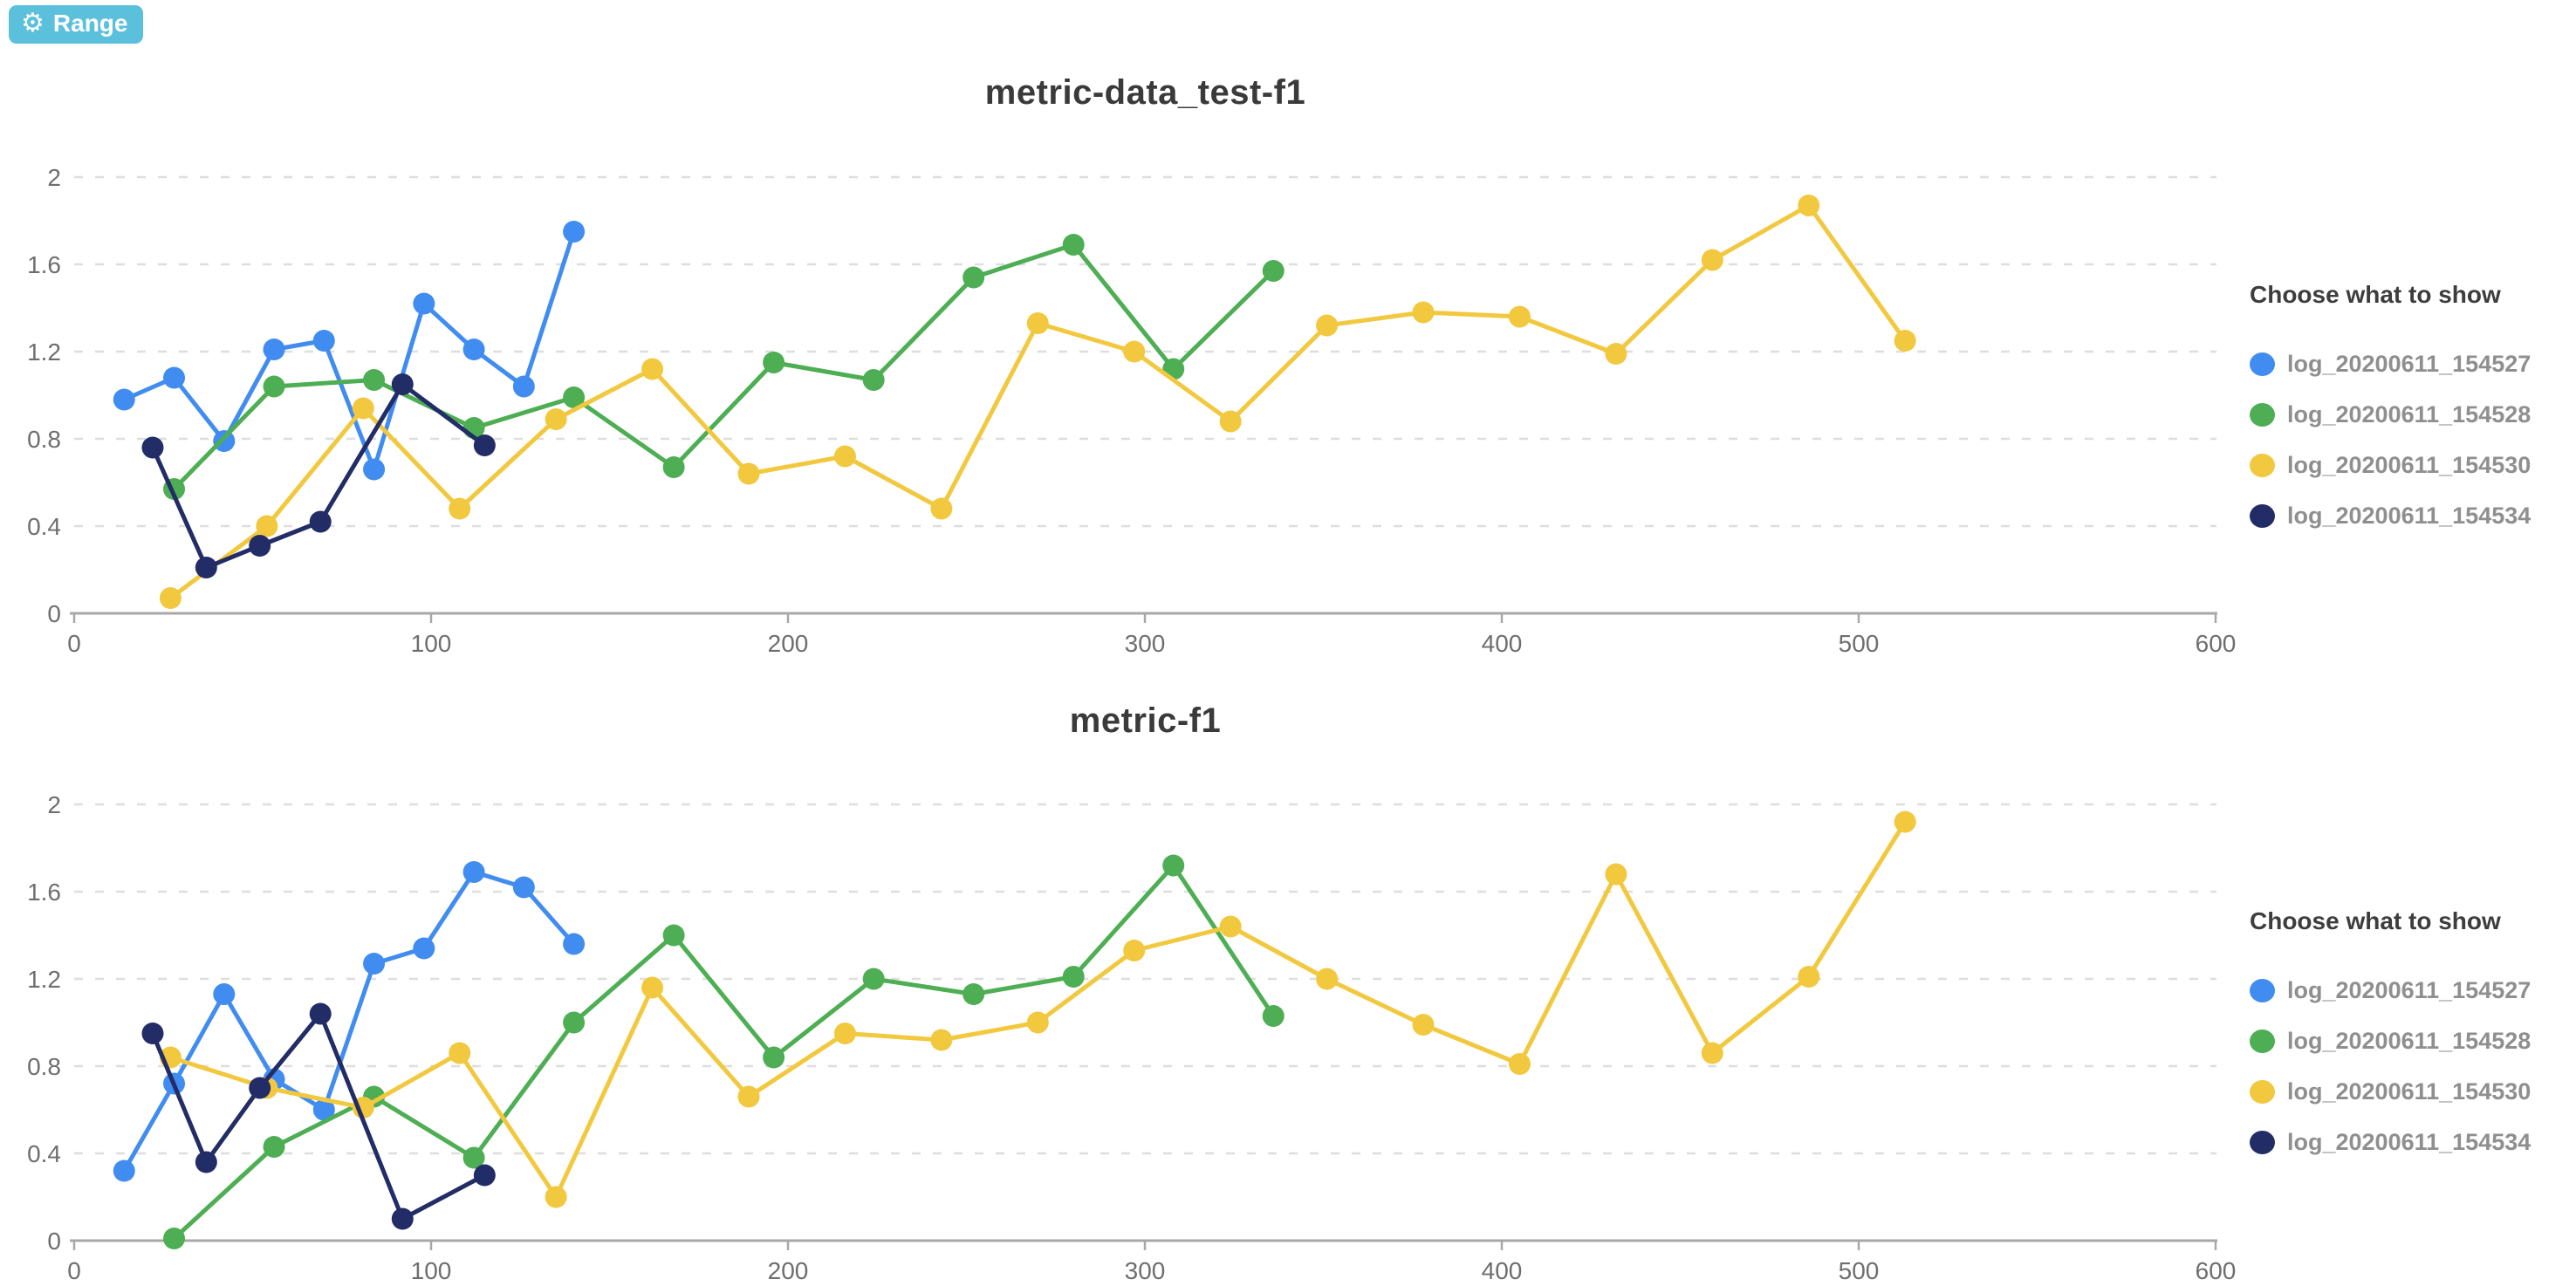 This screenshot has width=2576, height=1286. What do you see at coordinates (77, 25) in the screenshot?
I see `range-button: ⚙ Range` at bounding box center [77, 25].